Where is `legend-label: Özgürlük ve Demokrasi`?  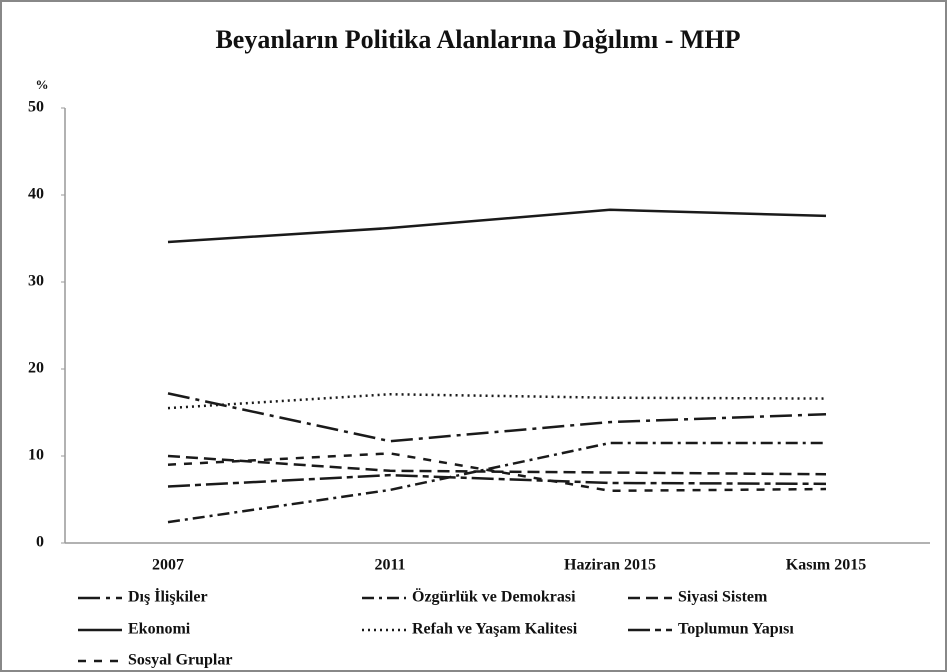 legend-label: Özgürlük ve Demokrasi is located at coordinates (494, 597).